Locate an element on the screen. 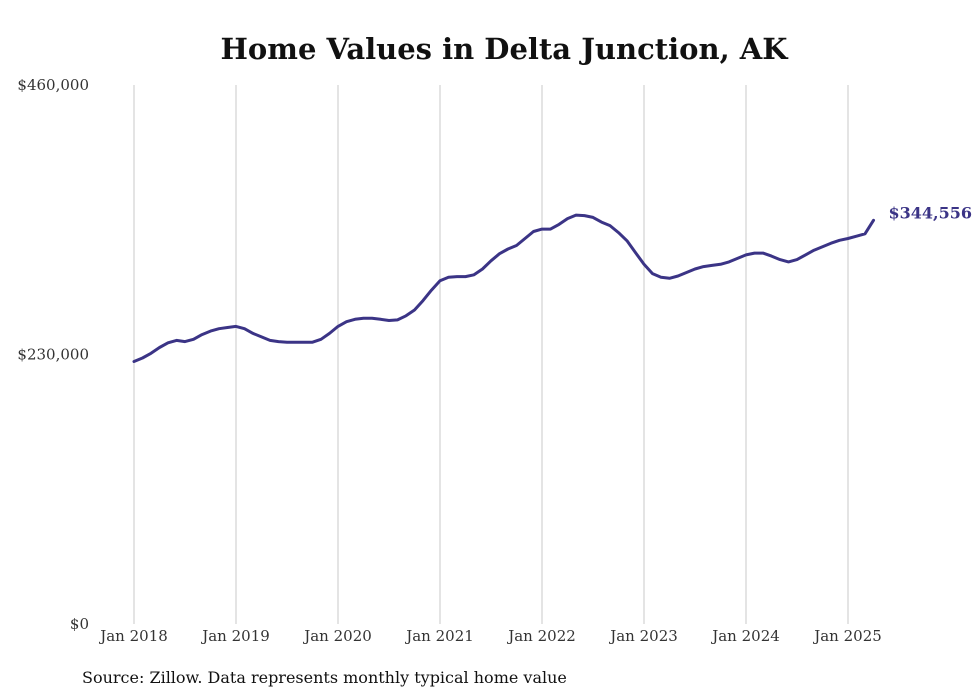  y-tick-label: $460,000 is located at coordinates (53, 85).